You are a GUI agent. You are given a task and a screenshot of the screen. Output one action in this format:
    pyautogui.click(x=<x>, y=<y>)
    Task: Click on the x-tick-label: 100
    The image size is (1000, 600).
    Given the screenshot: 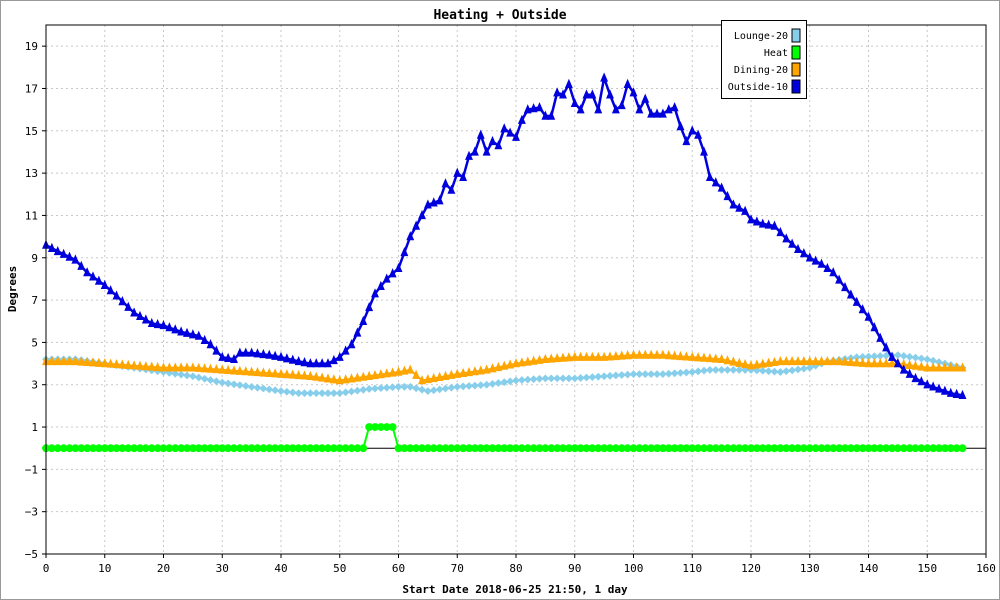 What is the action you would take?
    pyautogui.click(x=634, y=568)
    